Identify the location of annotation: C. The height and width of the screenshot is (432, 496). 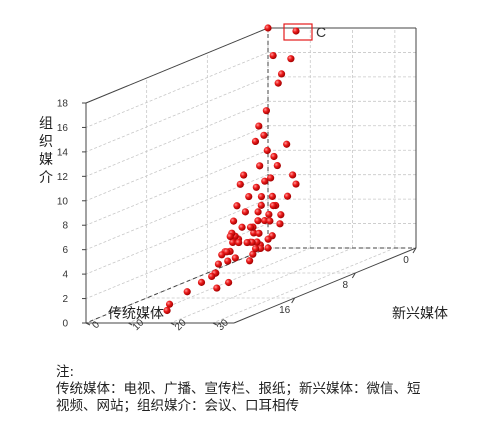
(304, 32).